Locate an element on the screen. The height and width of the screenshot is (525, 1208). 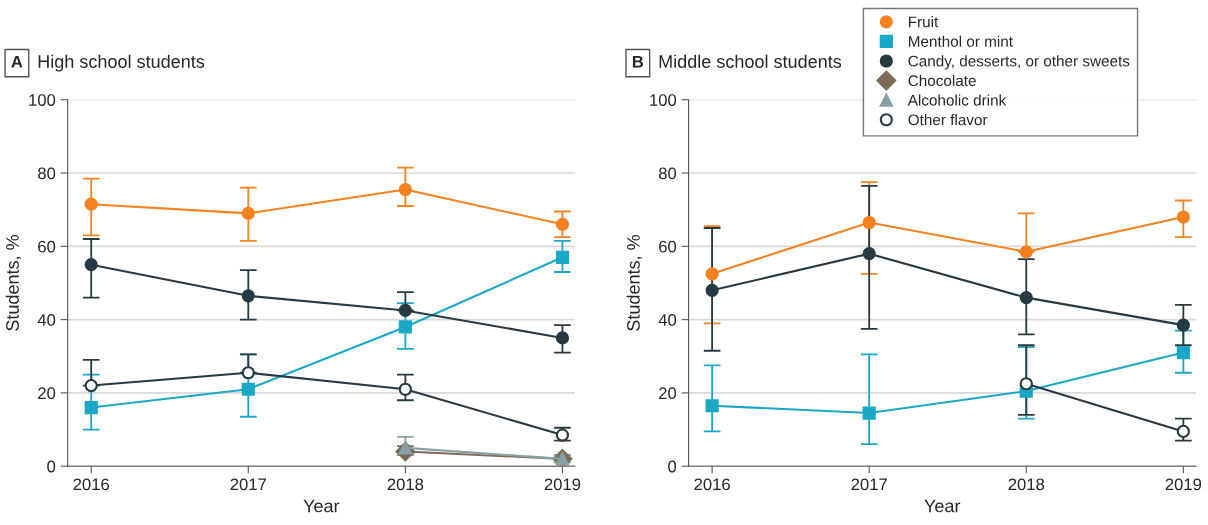
legend-label: Alcoholic drink is located at coordinates (957, 100).